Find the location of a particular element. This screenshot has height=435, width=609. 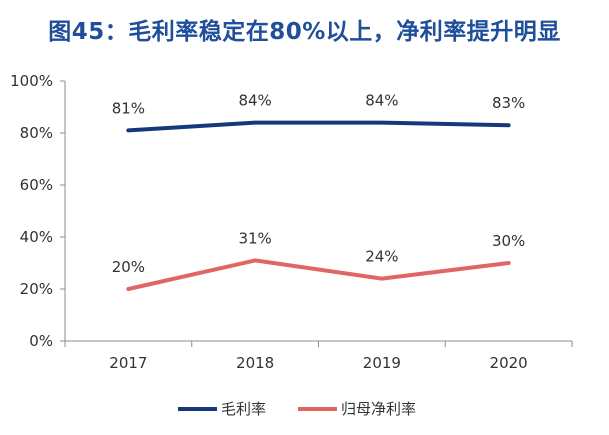

y-tick-label: 100% is located at coordinates (31, 81).